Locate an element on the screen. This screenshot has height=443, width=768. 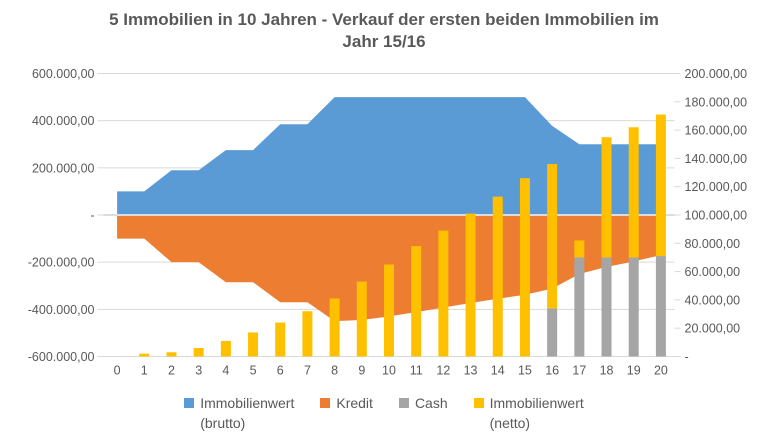
x-axis-label: 7 is located at coordinates (307, 371).